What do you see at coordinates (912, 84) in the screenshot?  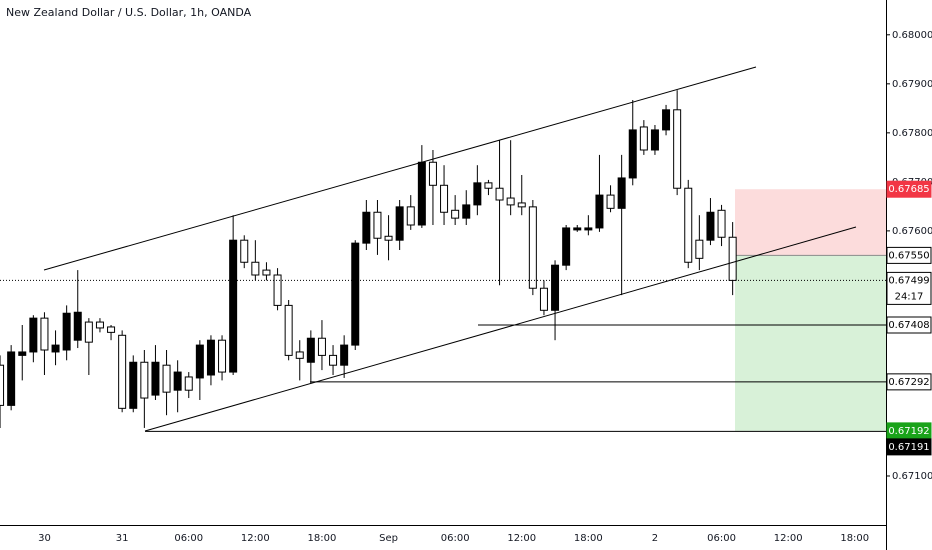 I see `y-tick-label: 0.67900` at bounding box center [912, 84].